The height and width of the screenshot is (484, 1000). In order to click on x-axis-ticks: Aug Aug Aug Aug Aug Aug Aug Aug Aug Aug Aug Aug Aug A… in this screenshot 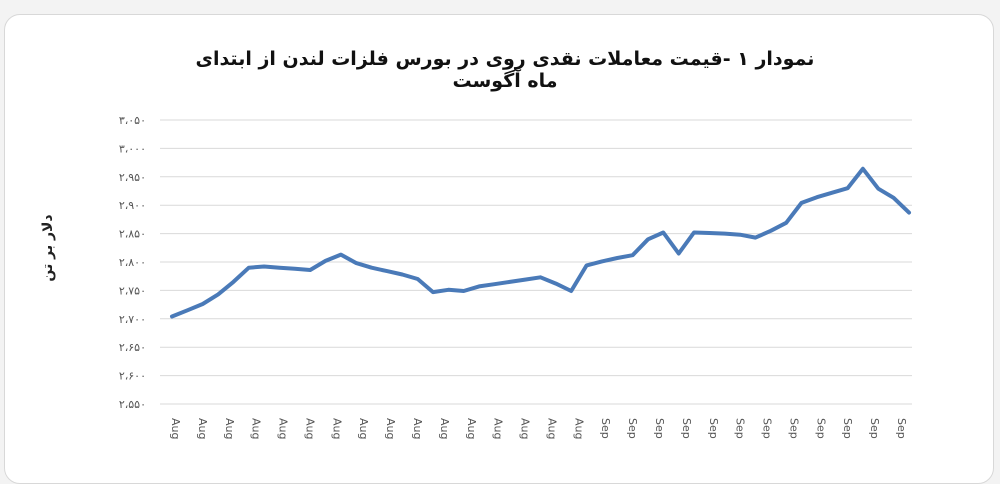, I will do `click(538, 428)`.